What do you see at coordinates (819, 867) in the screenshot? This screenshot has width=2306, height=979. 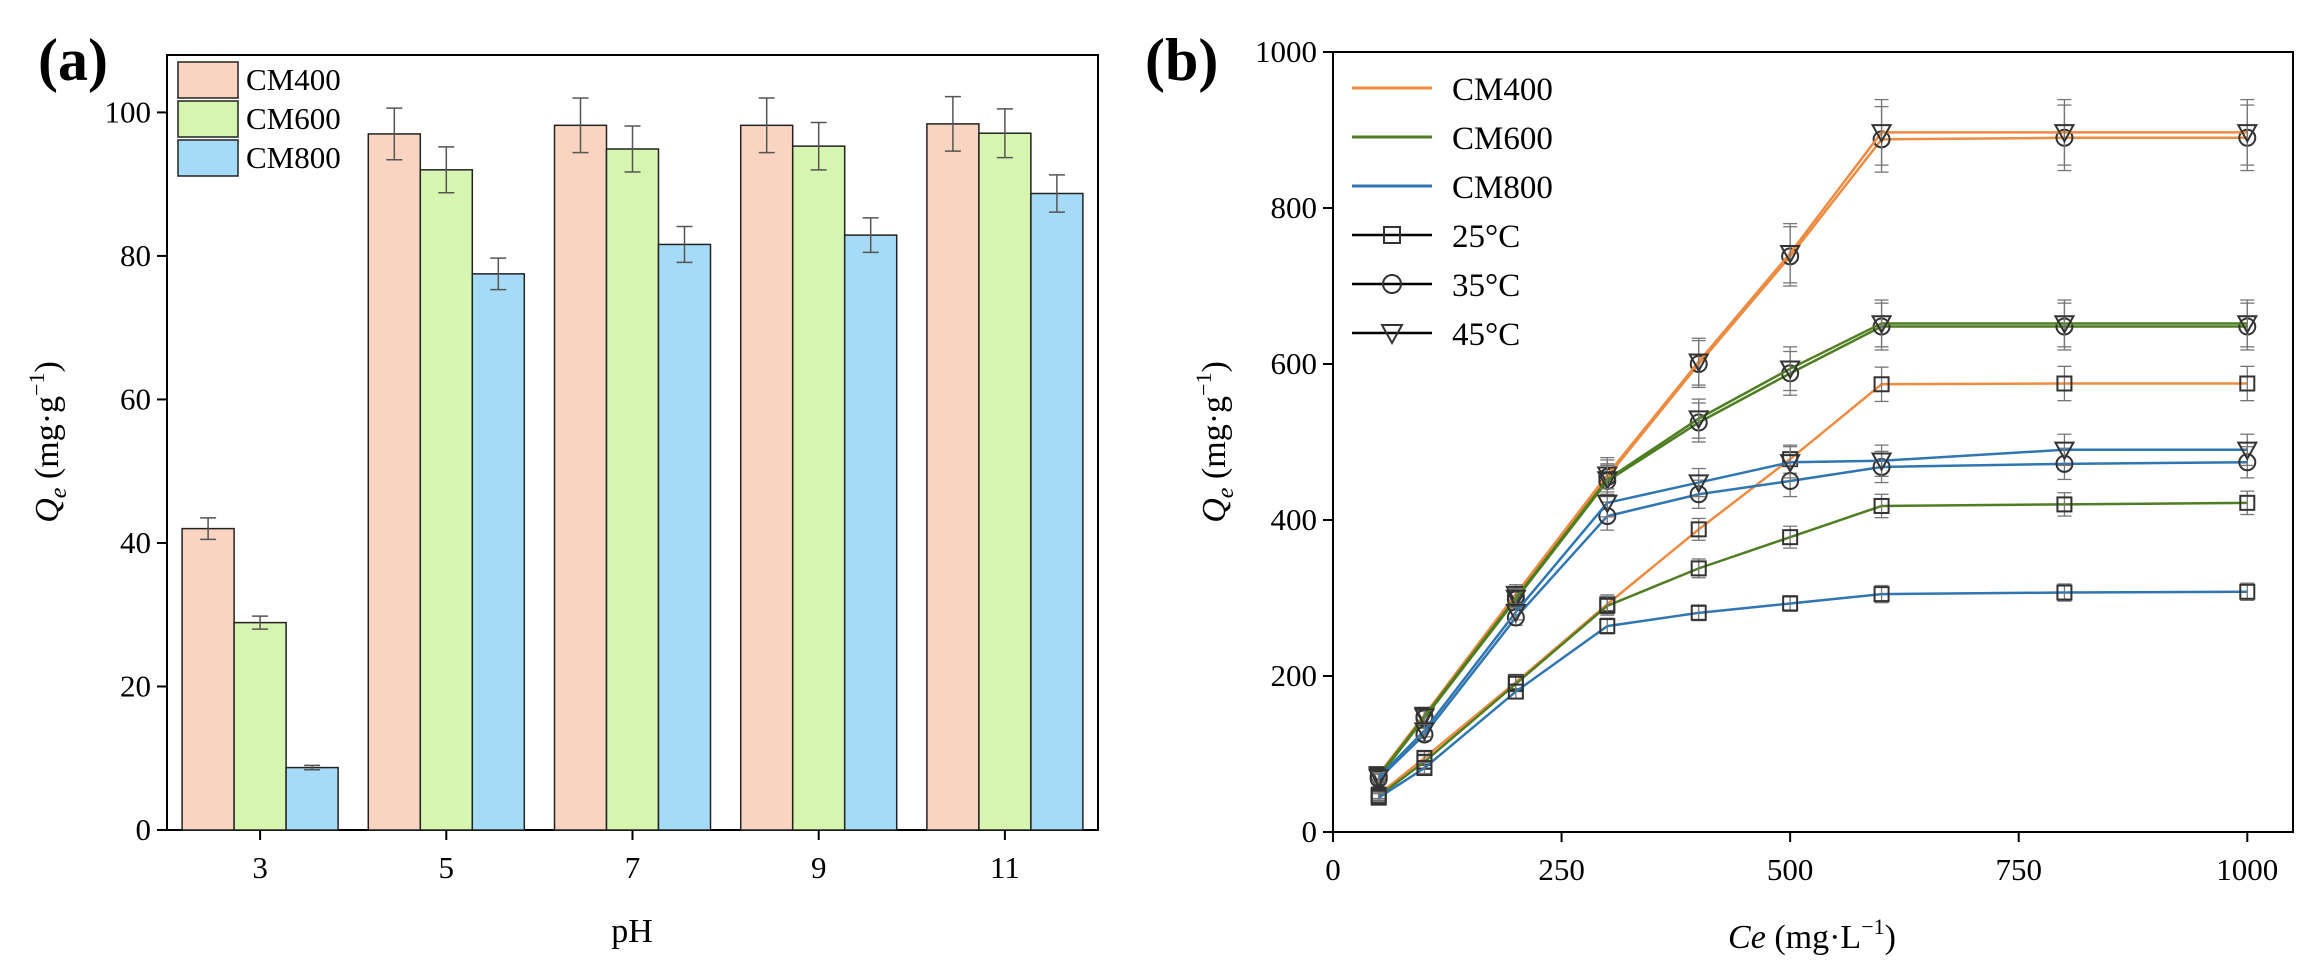 I see `x-tick-label: 9` at bounding box center [819, 867].